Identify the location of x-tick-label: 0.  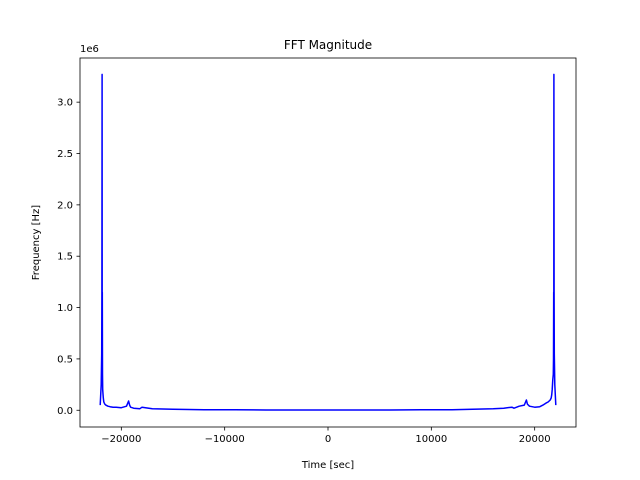
(328, 439).